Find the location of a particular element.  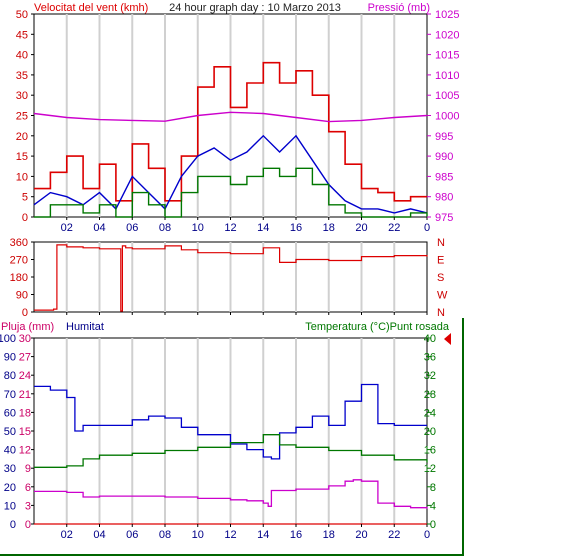

humidity-y-tick-label: 50 is located at coordinates (10, 432).